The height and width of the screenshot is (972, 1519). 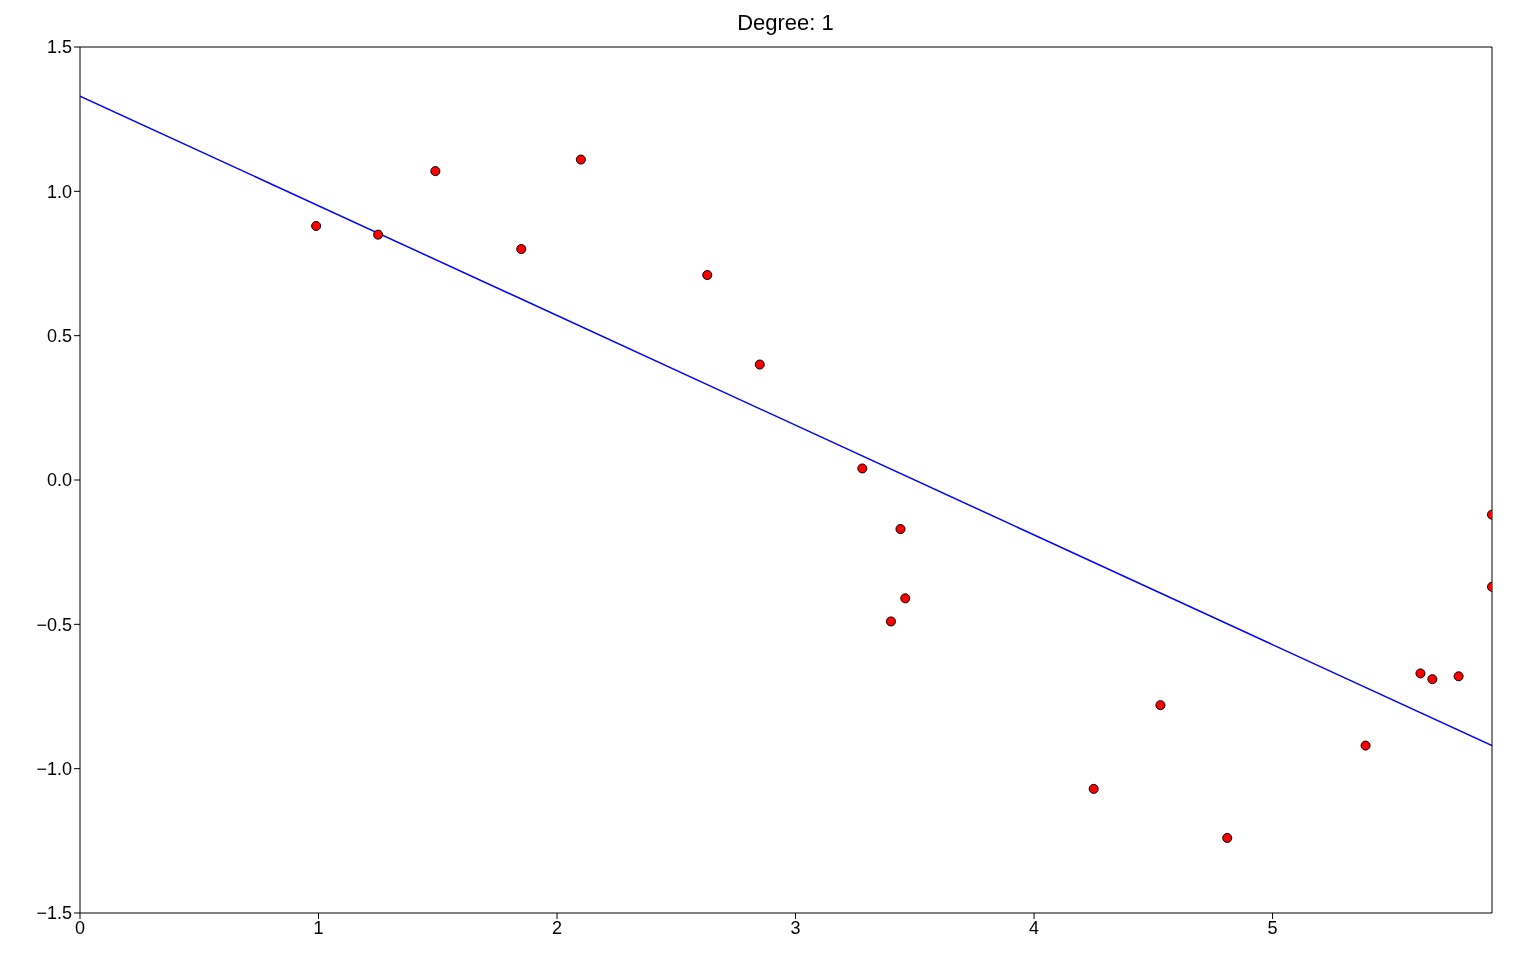 I want to click on y-tick-label: 0.5, so click(x=59, y=336).